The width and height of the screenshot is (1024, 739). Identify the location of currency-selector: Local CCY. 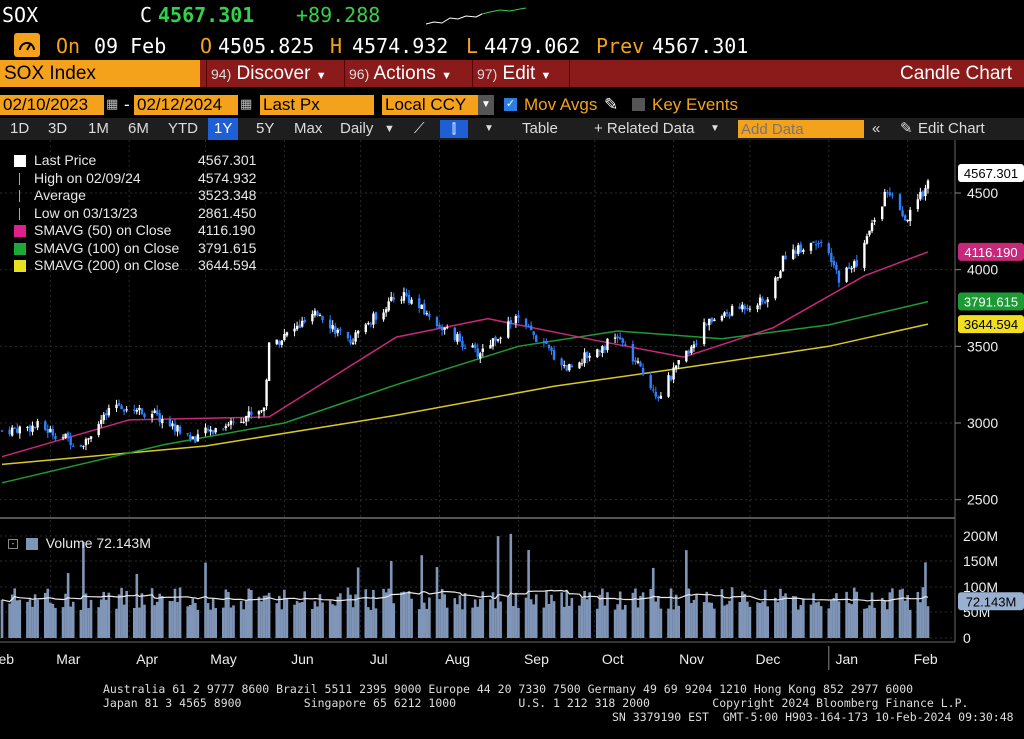
(430, 105).